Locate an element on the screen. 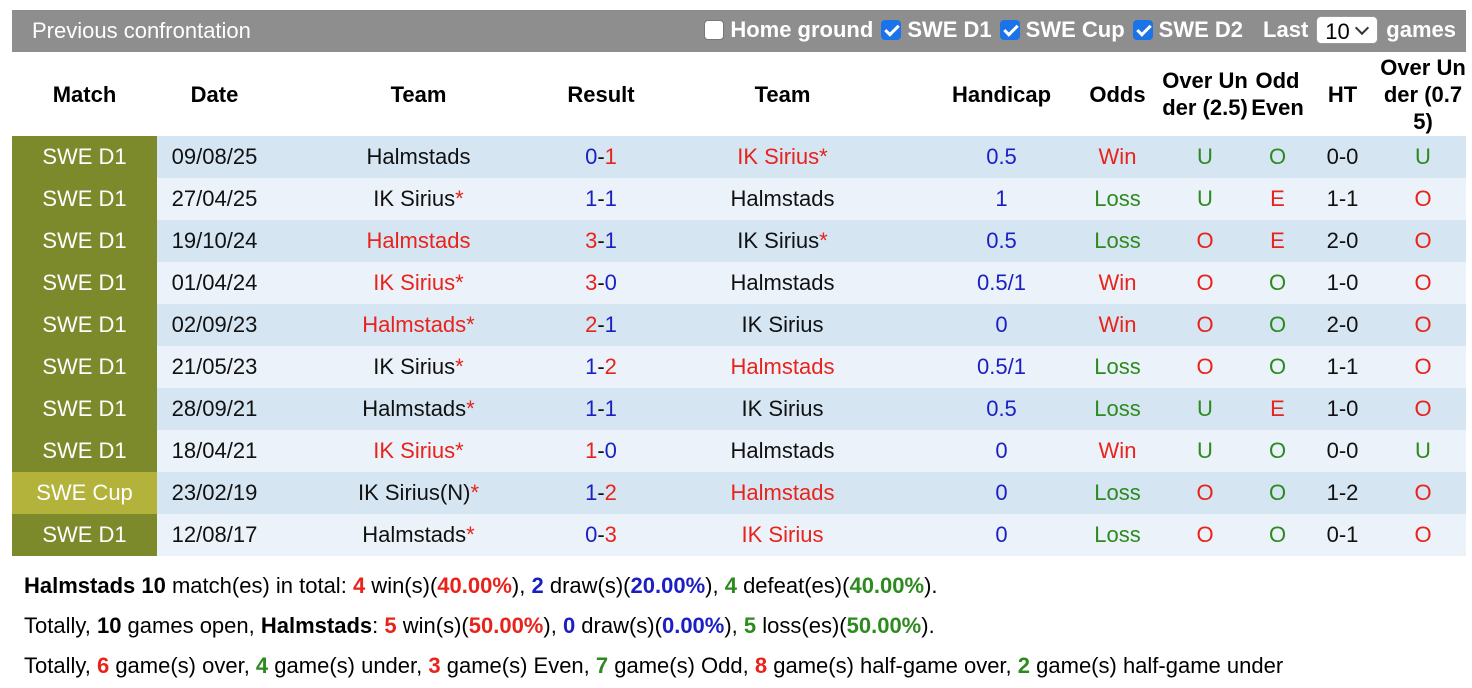 The width and height of the screenshot is (1472, 688). result-cell: 1-2 is located at coordinates (601, 367).